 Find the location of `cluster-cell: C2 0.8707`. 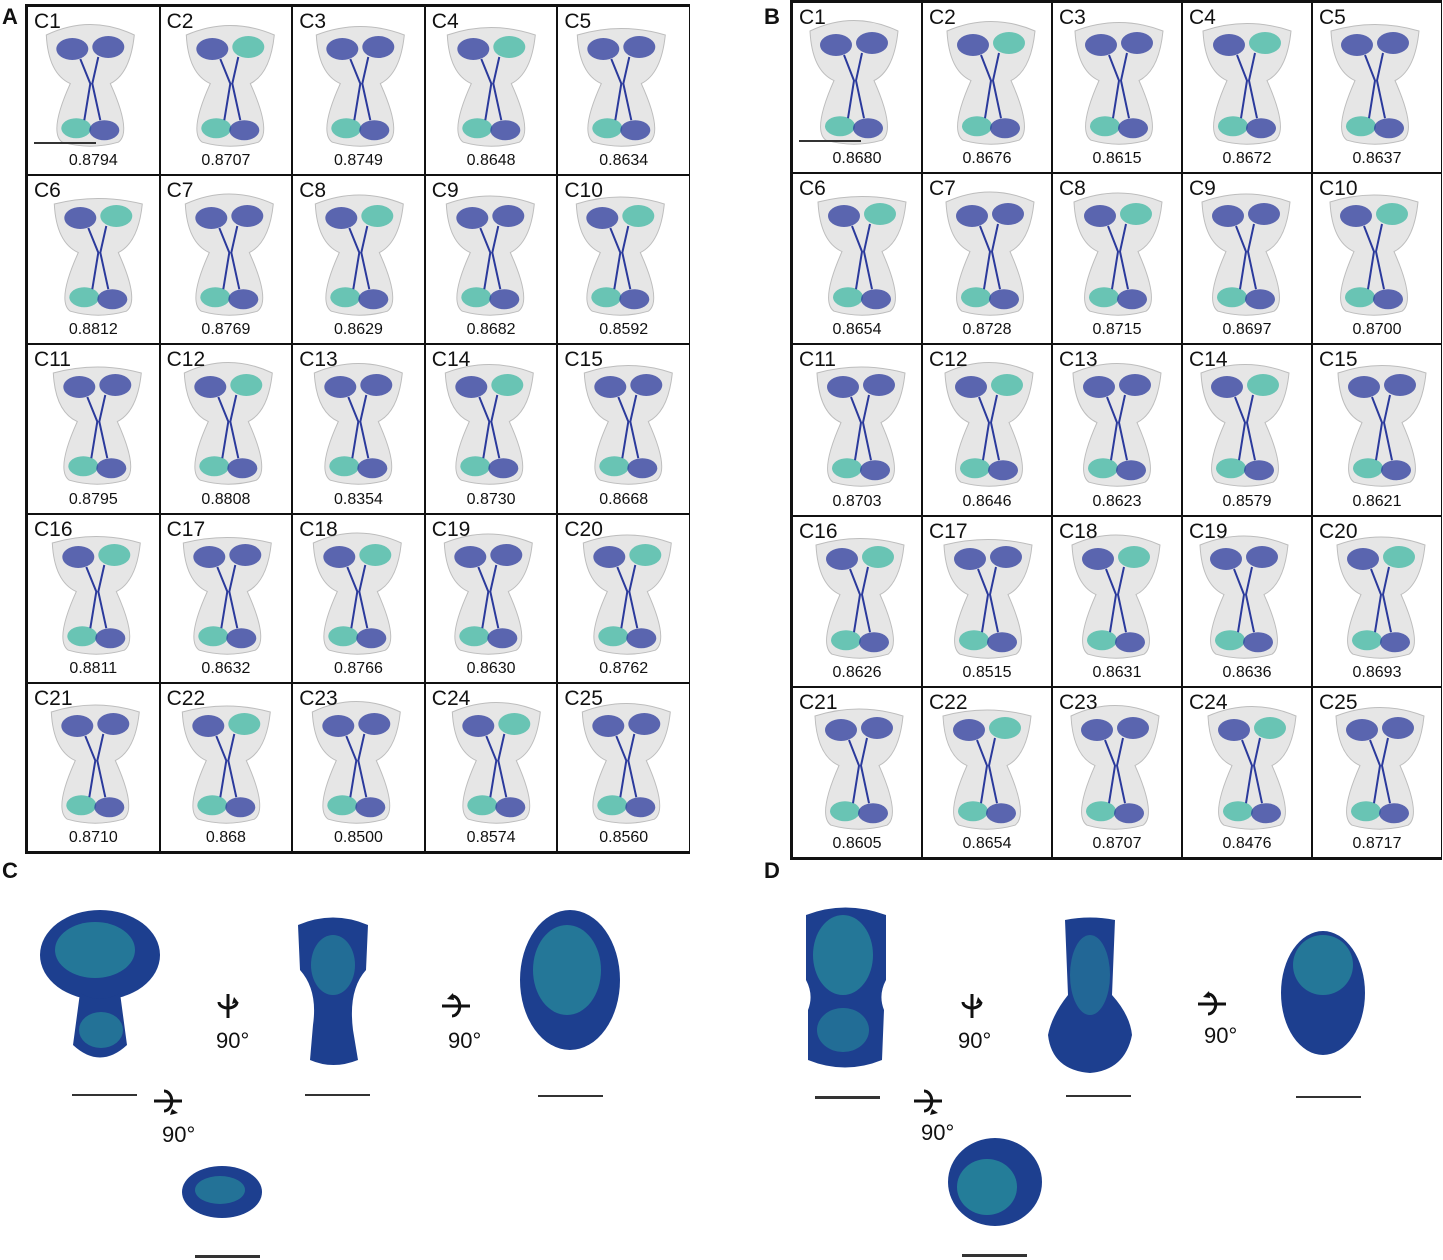

cluster-cell: C2 0.8707 is located at coordinates (226, 91).